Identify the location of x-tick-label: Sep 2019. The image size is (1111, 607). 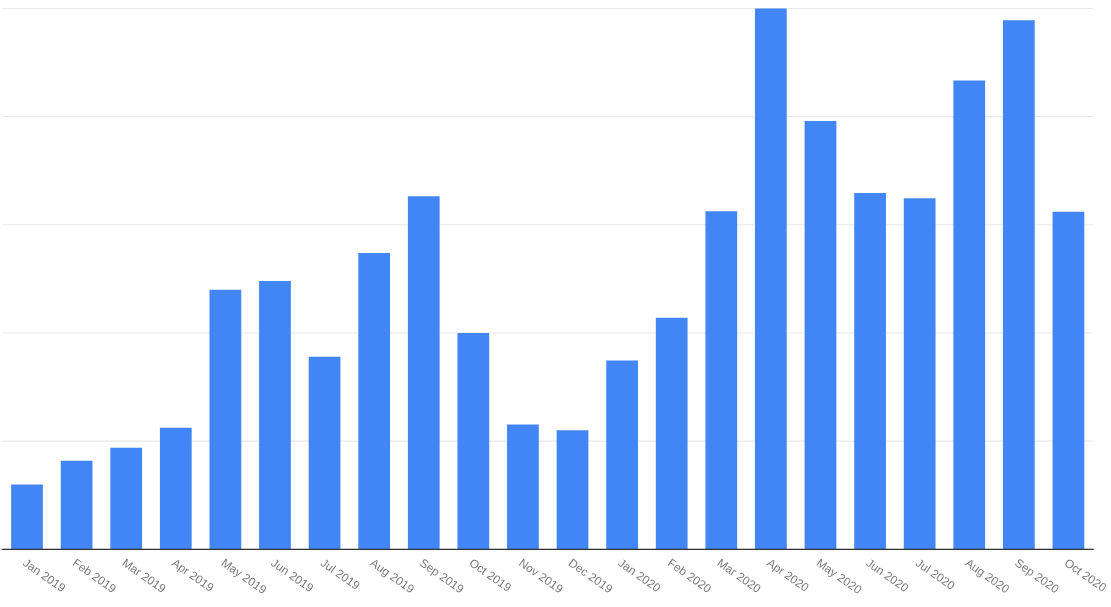
(441, 577).